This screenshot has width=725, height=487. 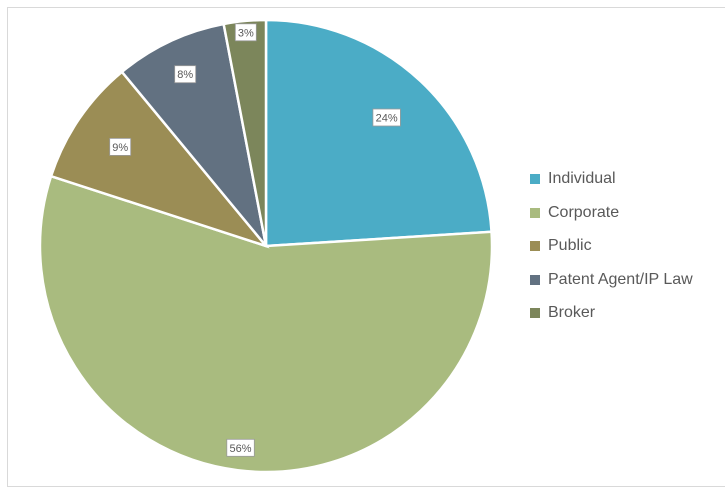 What do you see at coordinates (378, 133) in the screenshot?
I see `pie-slice-individual` at bounding box center [378, 133].